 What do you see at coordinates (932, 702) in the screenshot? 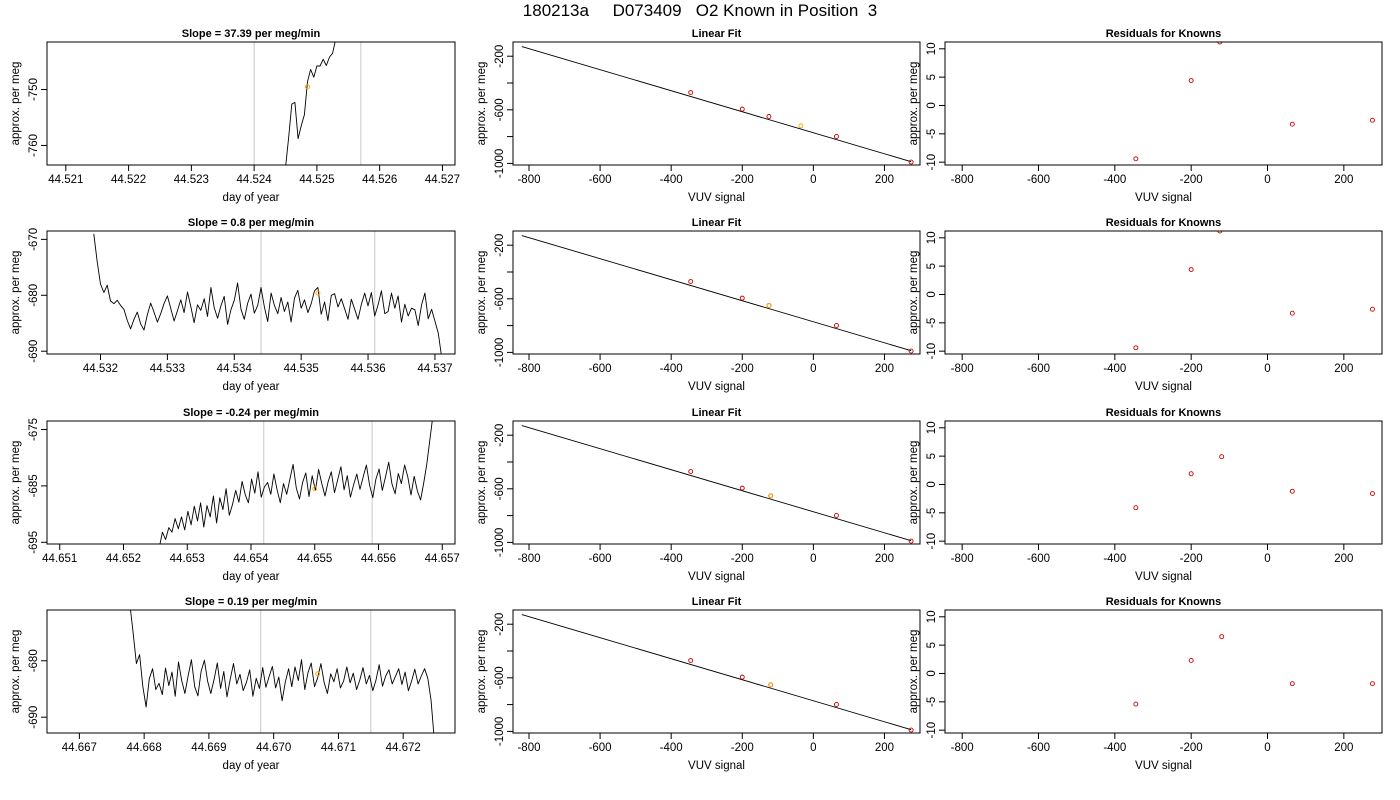
I see `y-tick-label: -5` at bounding box center [932, 702].